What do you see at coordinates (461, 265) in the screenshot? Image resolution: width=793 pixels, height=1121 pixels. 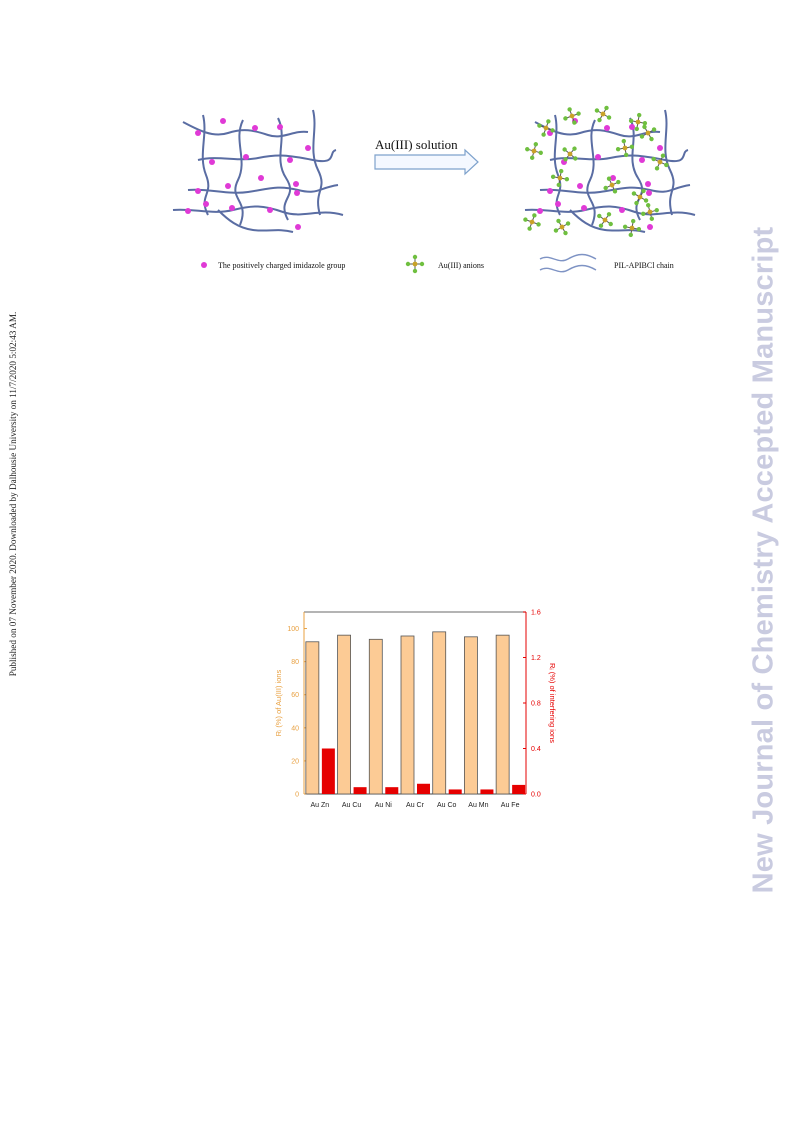 I see `anion-legend-label: Au(III) anions` at bounding box center [461, 265].